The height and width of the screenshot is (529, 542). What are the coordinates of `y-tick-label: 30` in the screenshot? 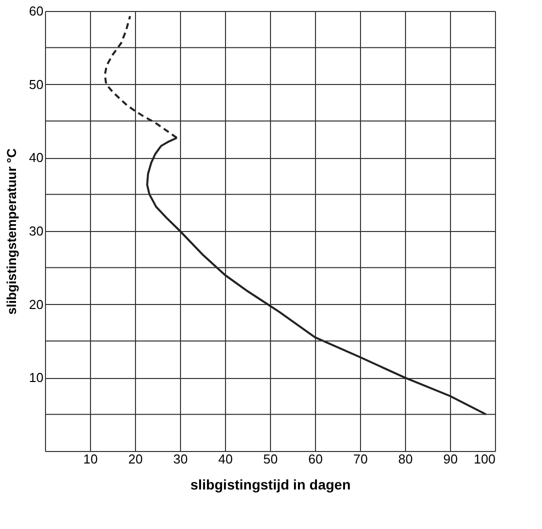 It's located at (36, 231).